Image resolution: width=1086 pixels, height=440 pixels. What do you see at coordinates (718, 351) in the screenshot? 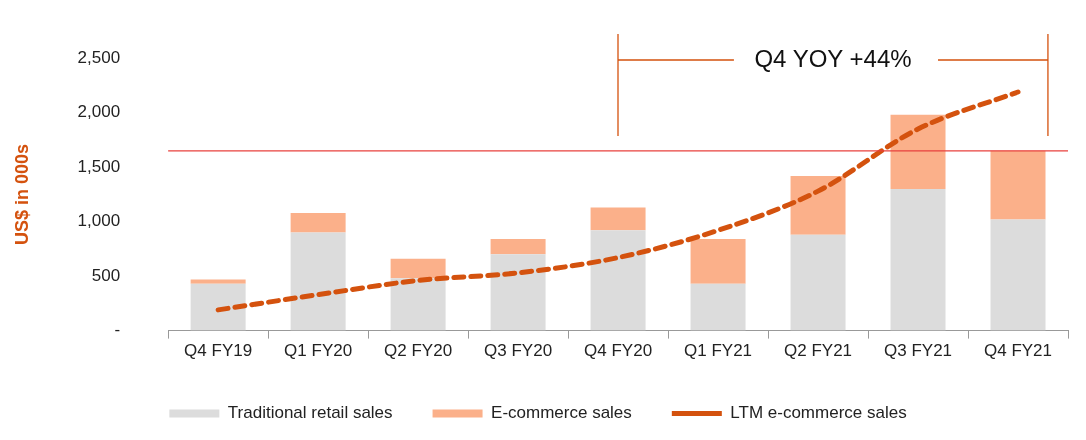
I see `x-tick-label: Q1 FY21` at bounding box center [718, 351].